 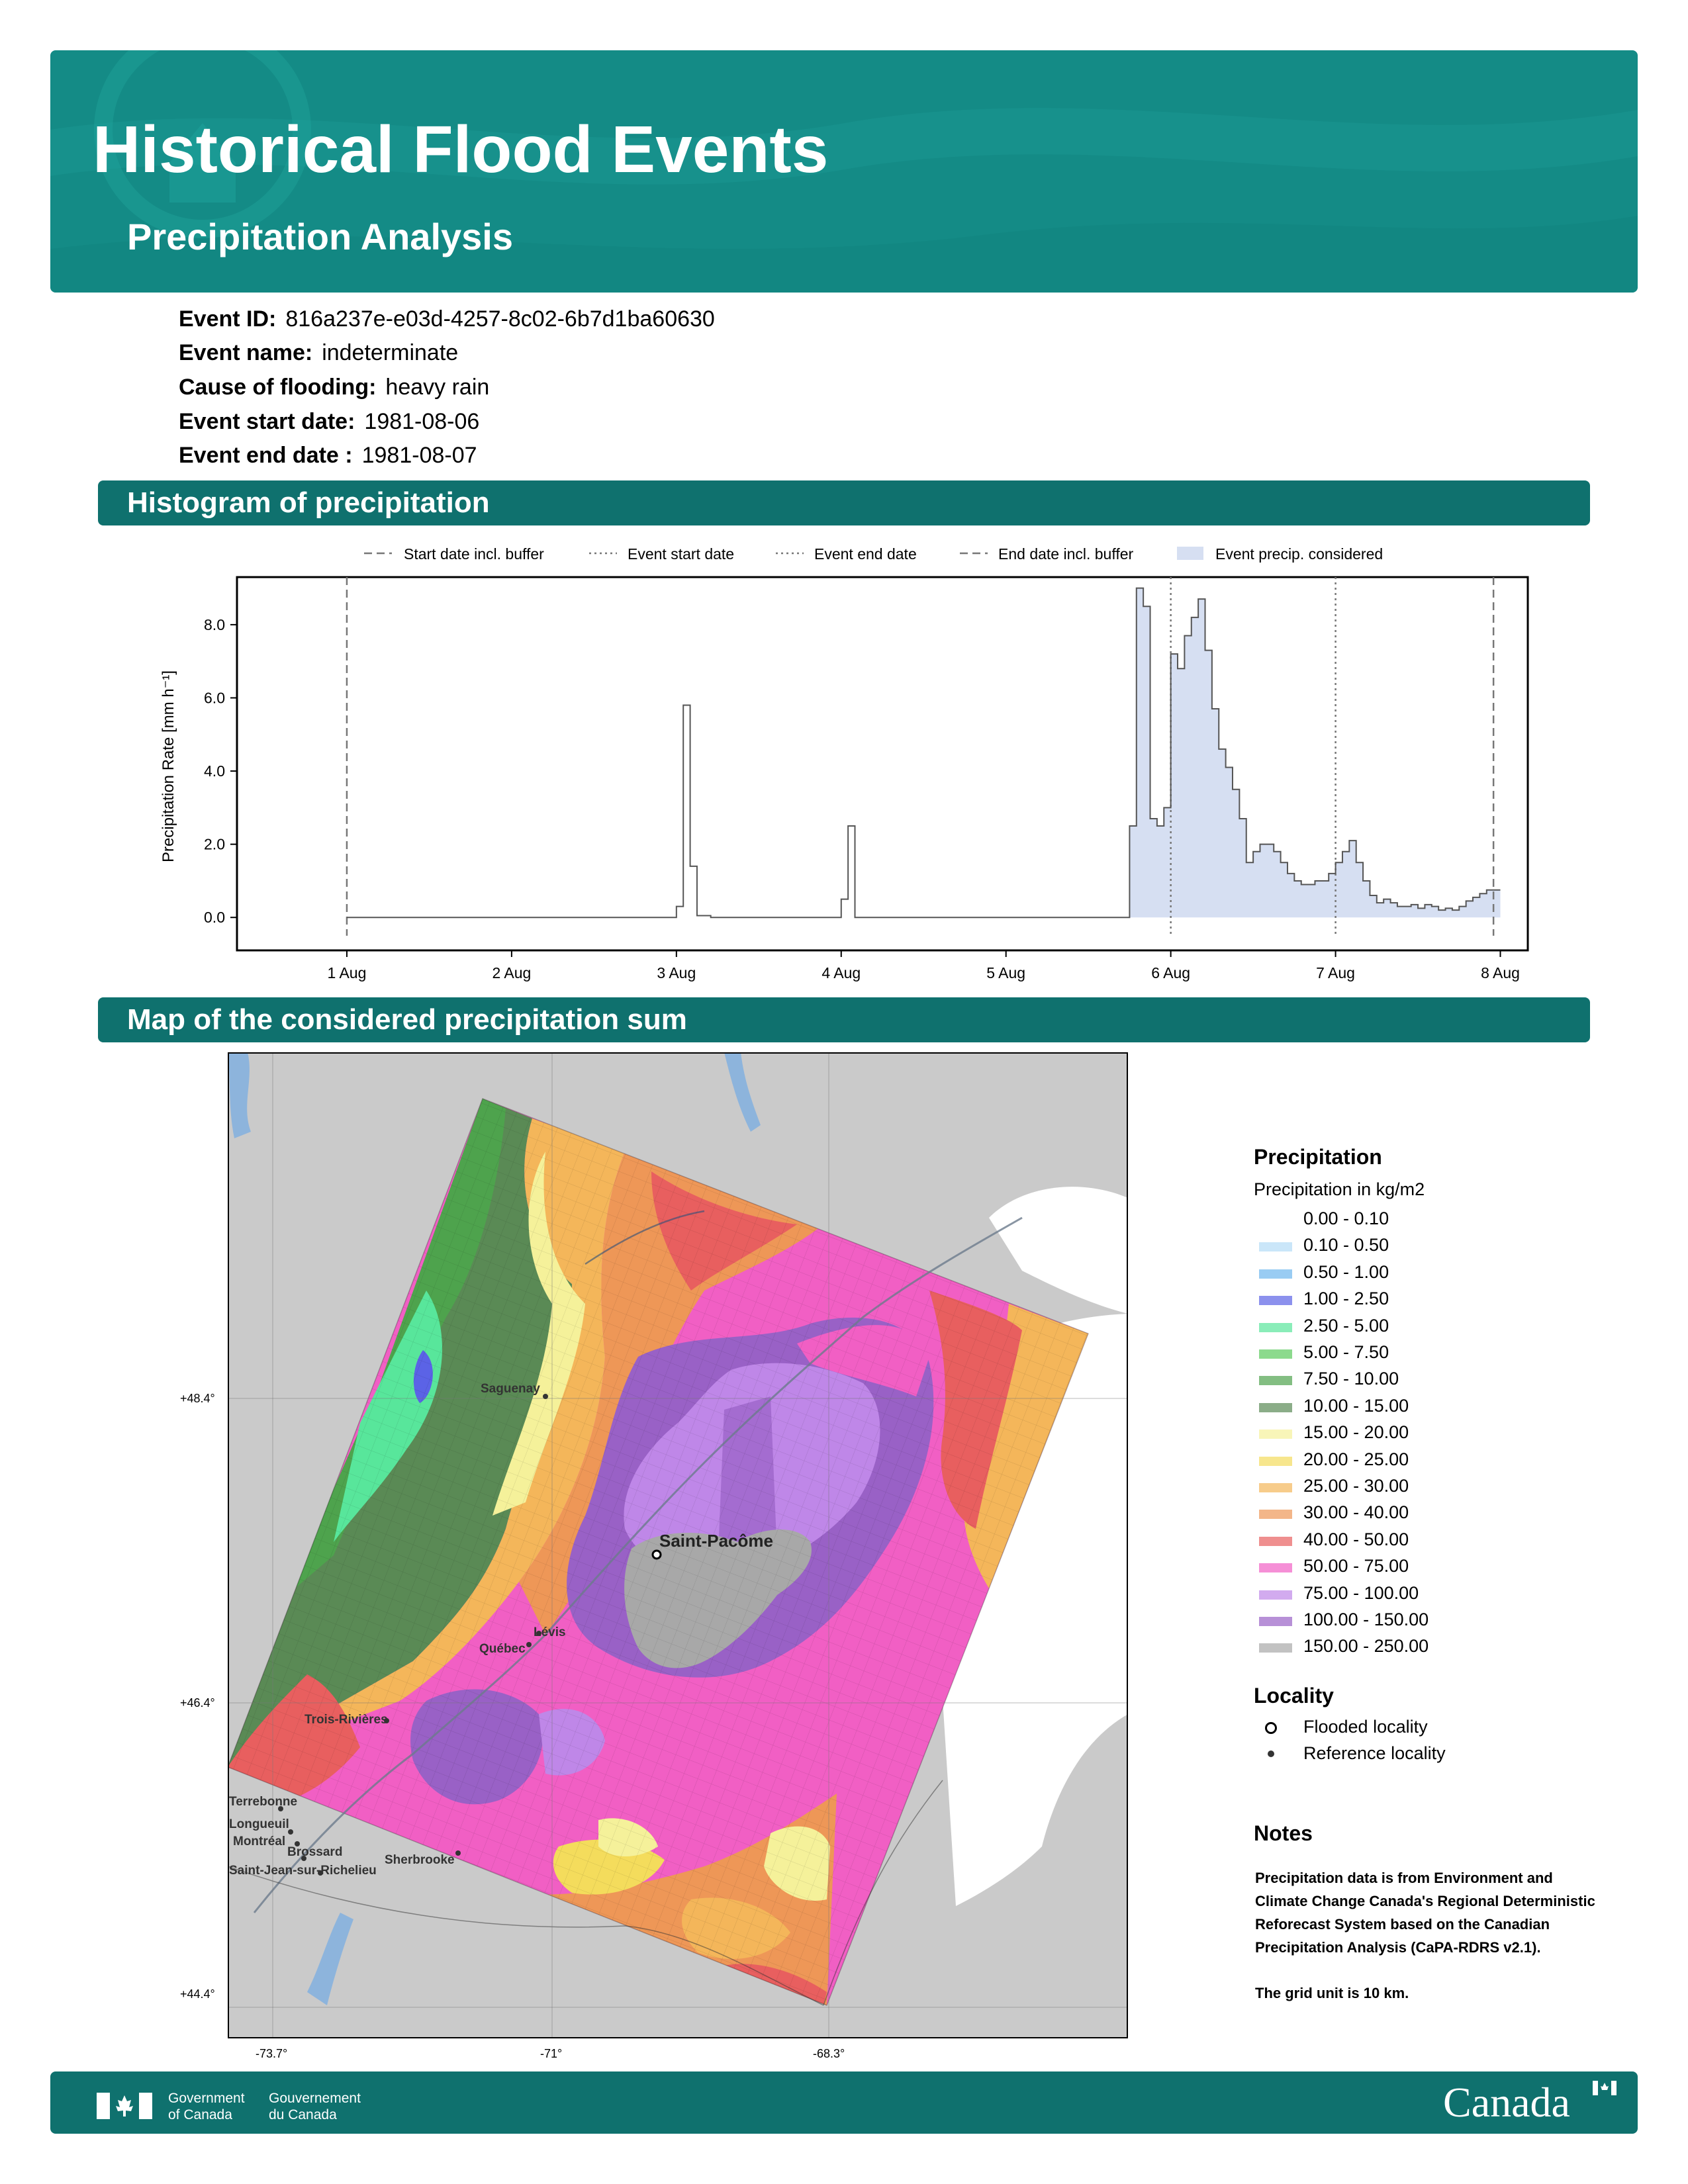 What do you see at coordinates (716, 1541) in the screenshot?
I see `label-saint-pacome: Saint-Pacôme` at bounding box center [716, 1541].